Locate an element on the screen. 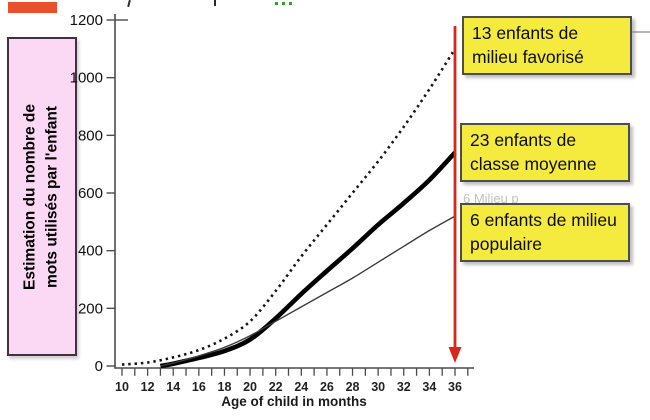 The width and height of the screenshot is (650, 420). ghost-text: 6 Milieu p is located at coordinates (491, 198).